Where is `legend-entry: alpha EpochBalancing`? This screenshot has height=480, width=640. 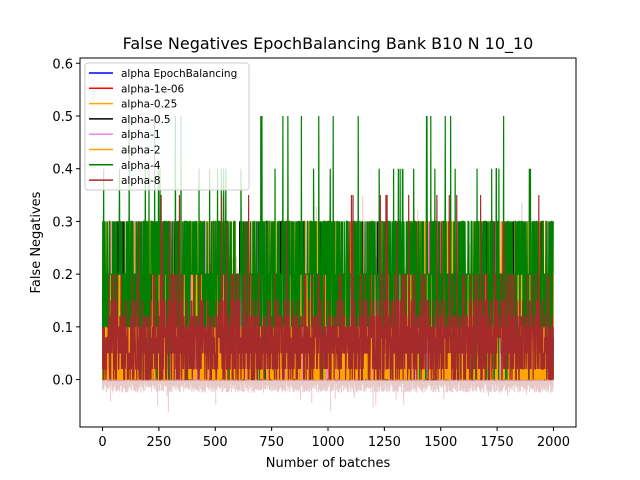
legend-entry: alpha EpochBalancing is located at coordinates (179, 74).